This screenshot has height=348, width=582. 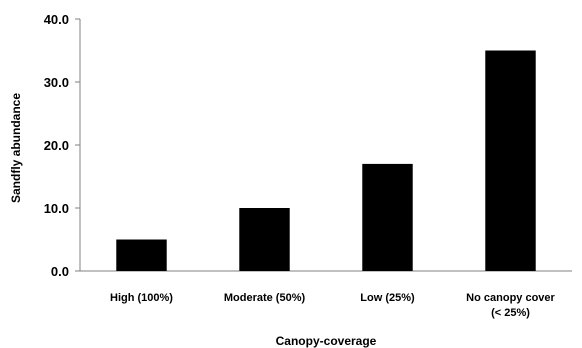 I want to click on x-tick-label: Low (25%), so click(x=387, y=298).